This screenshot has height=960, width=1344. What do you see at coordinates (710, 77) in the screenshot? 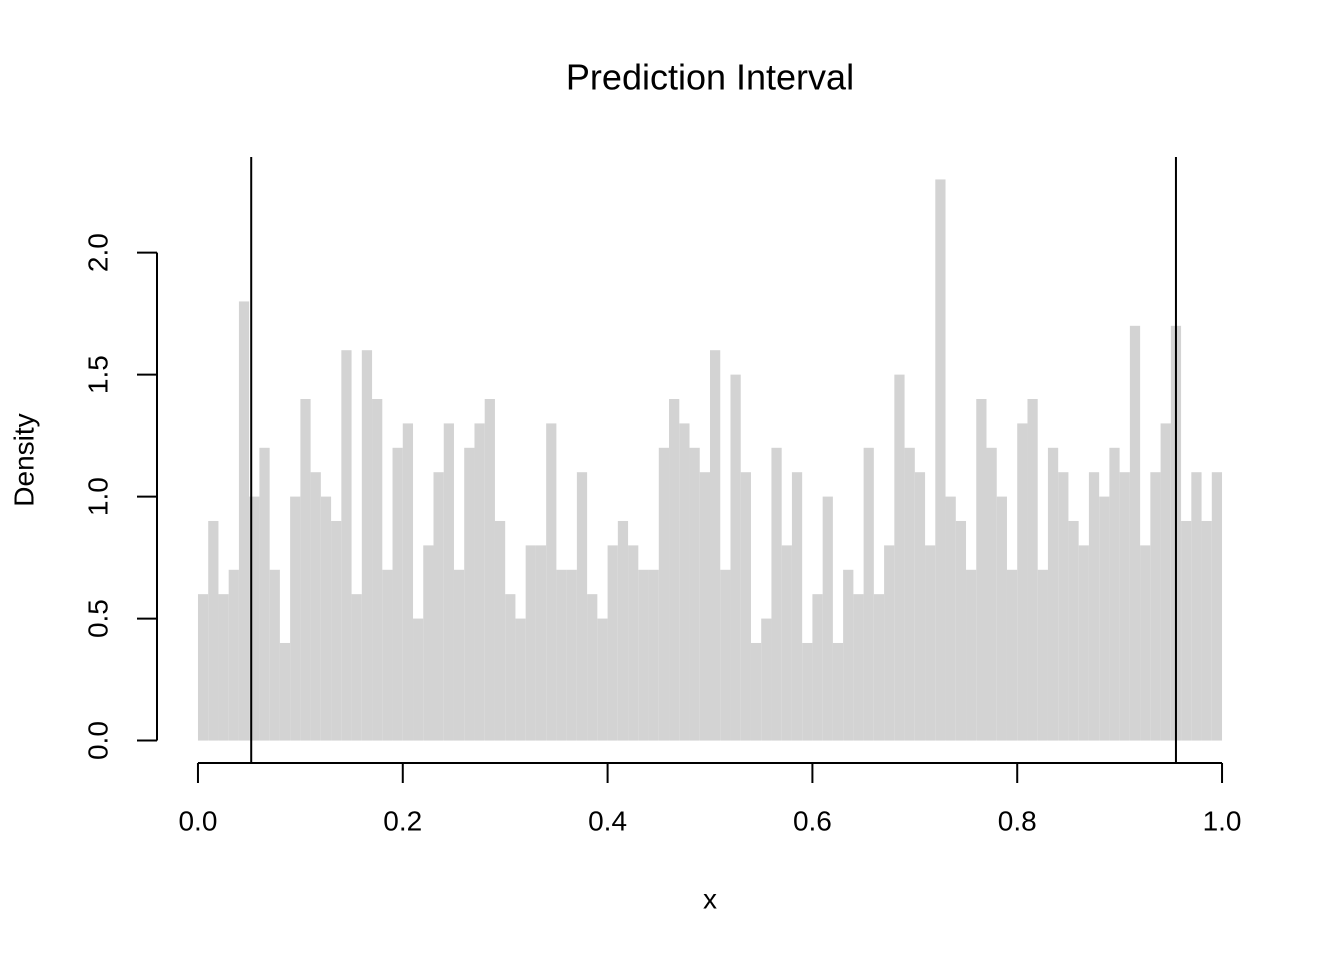
I see `chart-title: Prediction Interval` at bounding box center [710, 77].